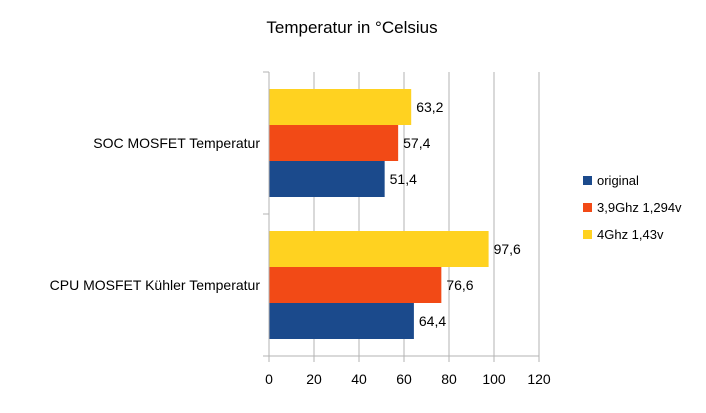 The image size is (706, 413). Describe the element at coordinates (432, 321) in the screenshot. I see `data-label: 64,4` at that location.